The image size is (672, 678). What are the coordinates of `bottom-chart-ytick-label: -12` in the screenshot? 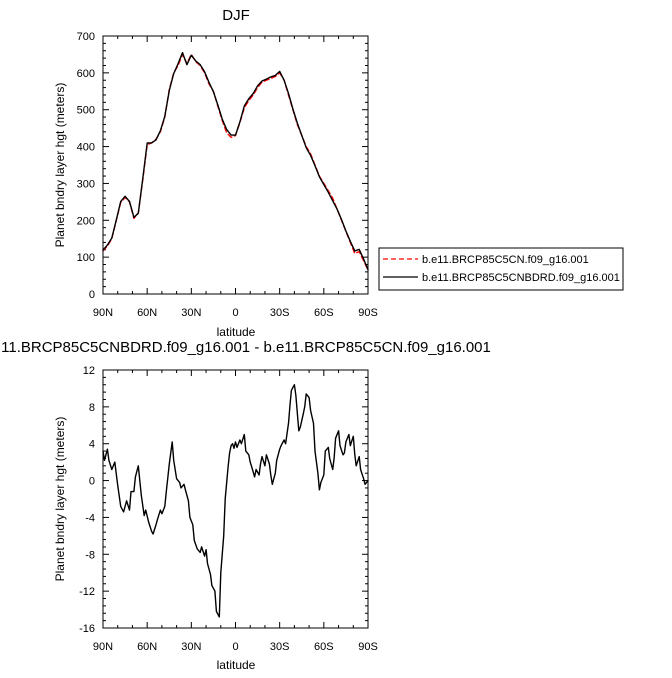 It's located at (87, 592).